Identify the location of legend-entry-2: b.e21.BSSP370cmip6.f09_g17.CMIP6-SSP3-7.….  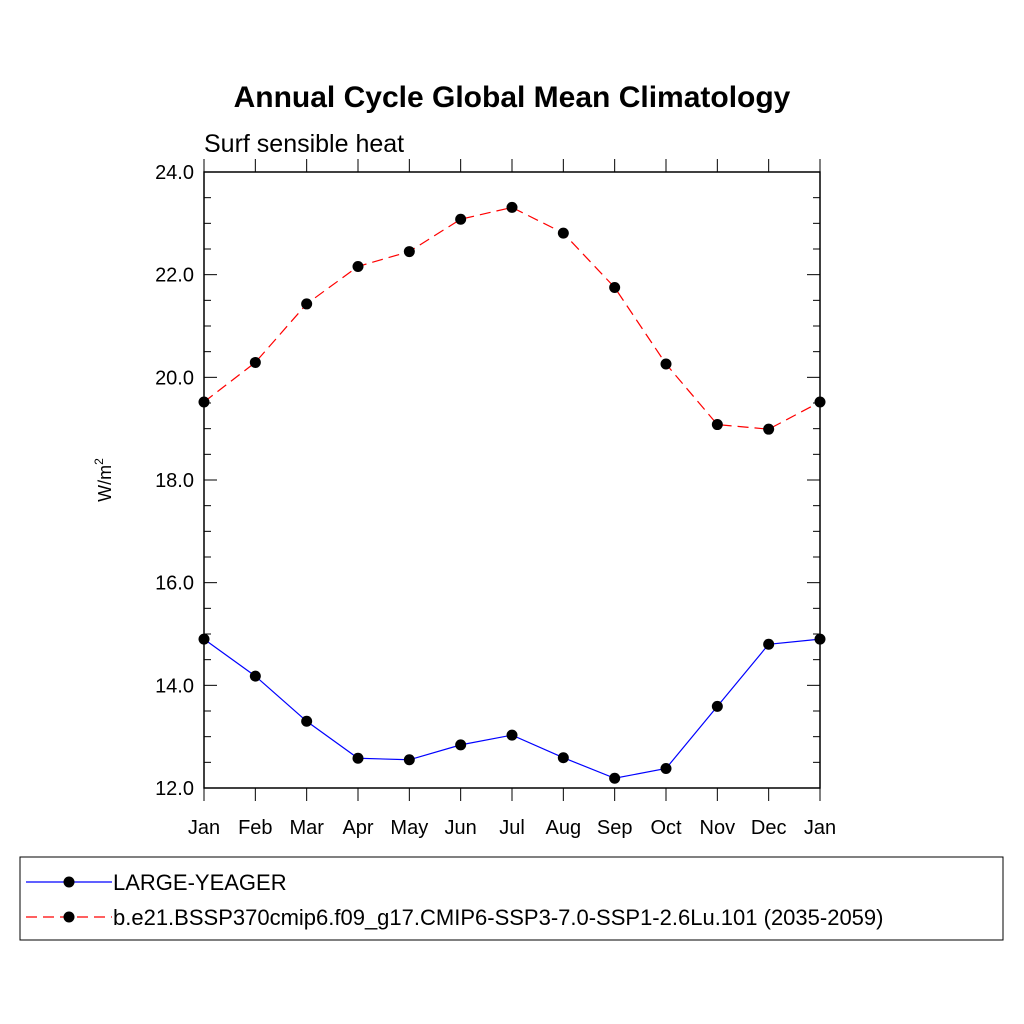
(454, 917).